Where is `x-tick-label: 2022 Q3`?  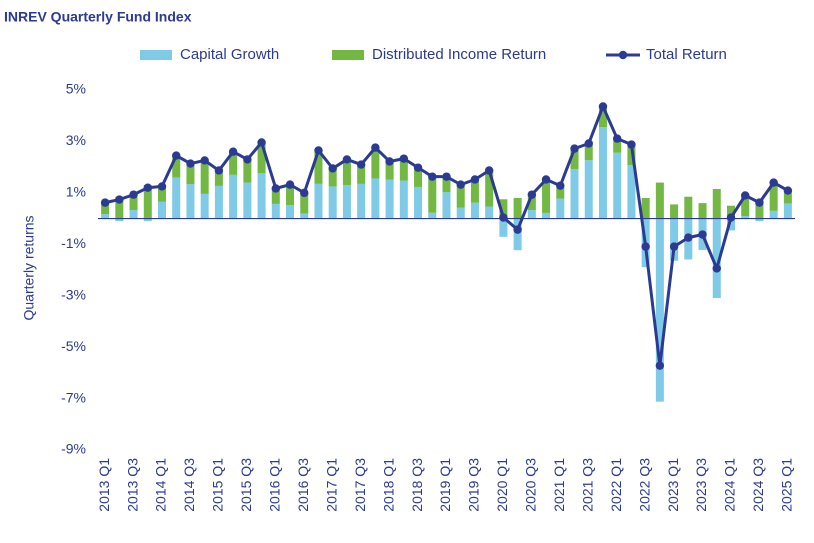
x-tick-label: 2022 Q3 is located at coordinates (644, 485).